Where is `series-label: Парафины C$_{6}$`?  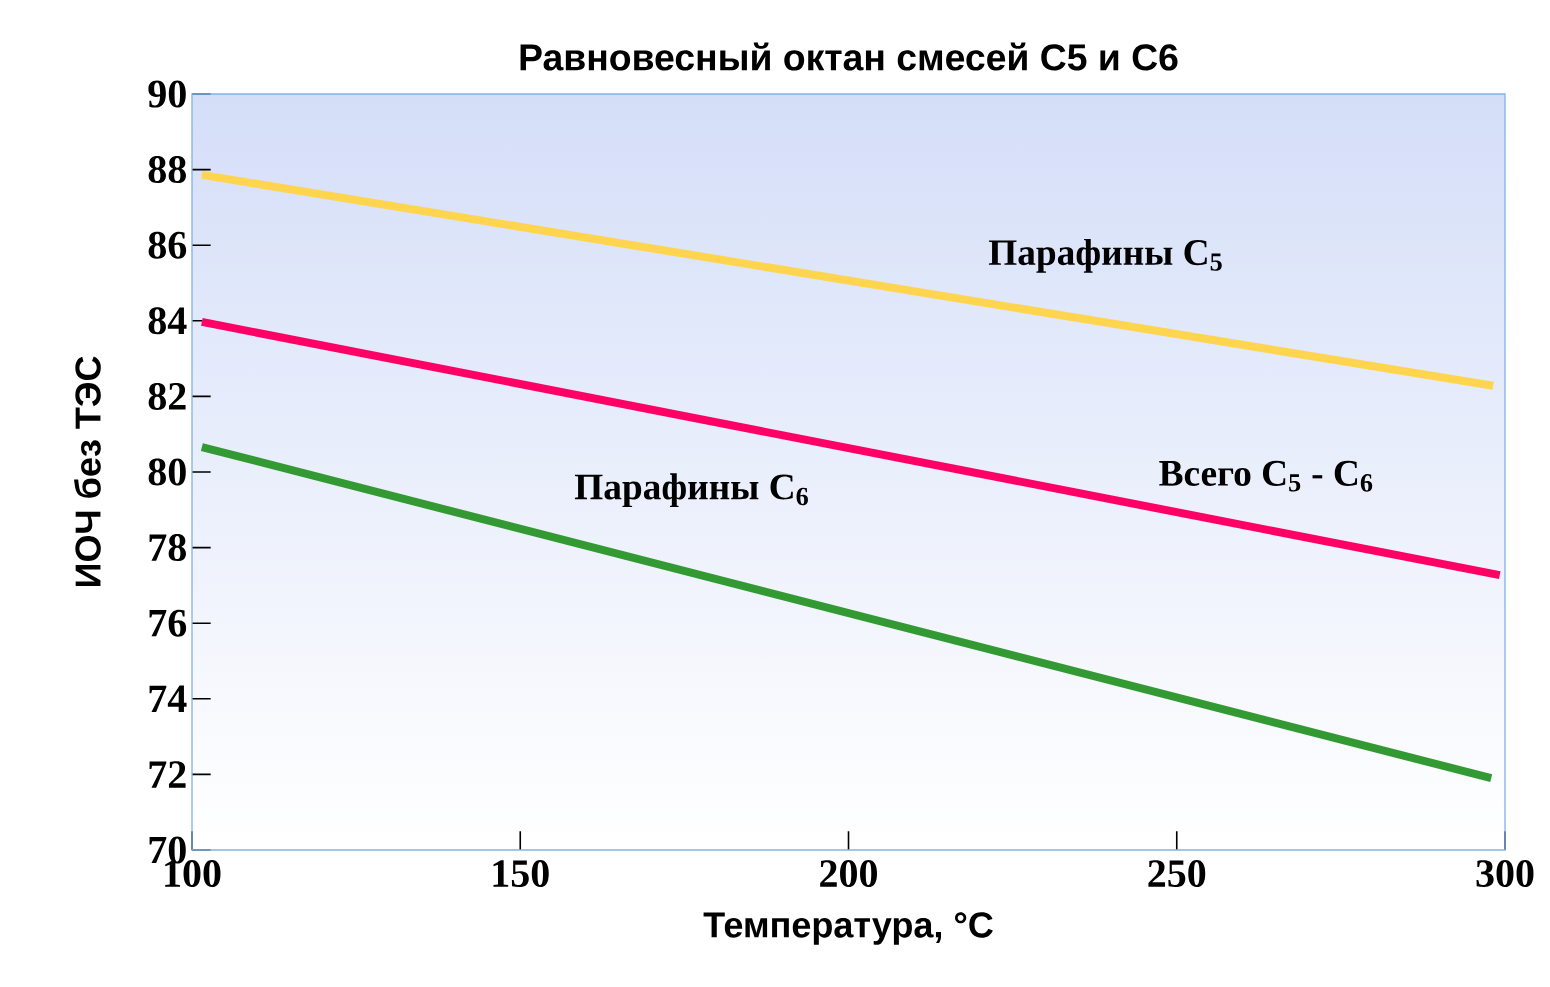 series-label: Парафины C$_{6}$ is located at coordinates (691, 490).